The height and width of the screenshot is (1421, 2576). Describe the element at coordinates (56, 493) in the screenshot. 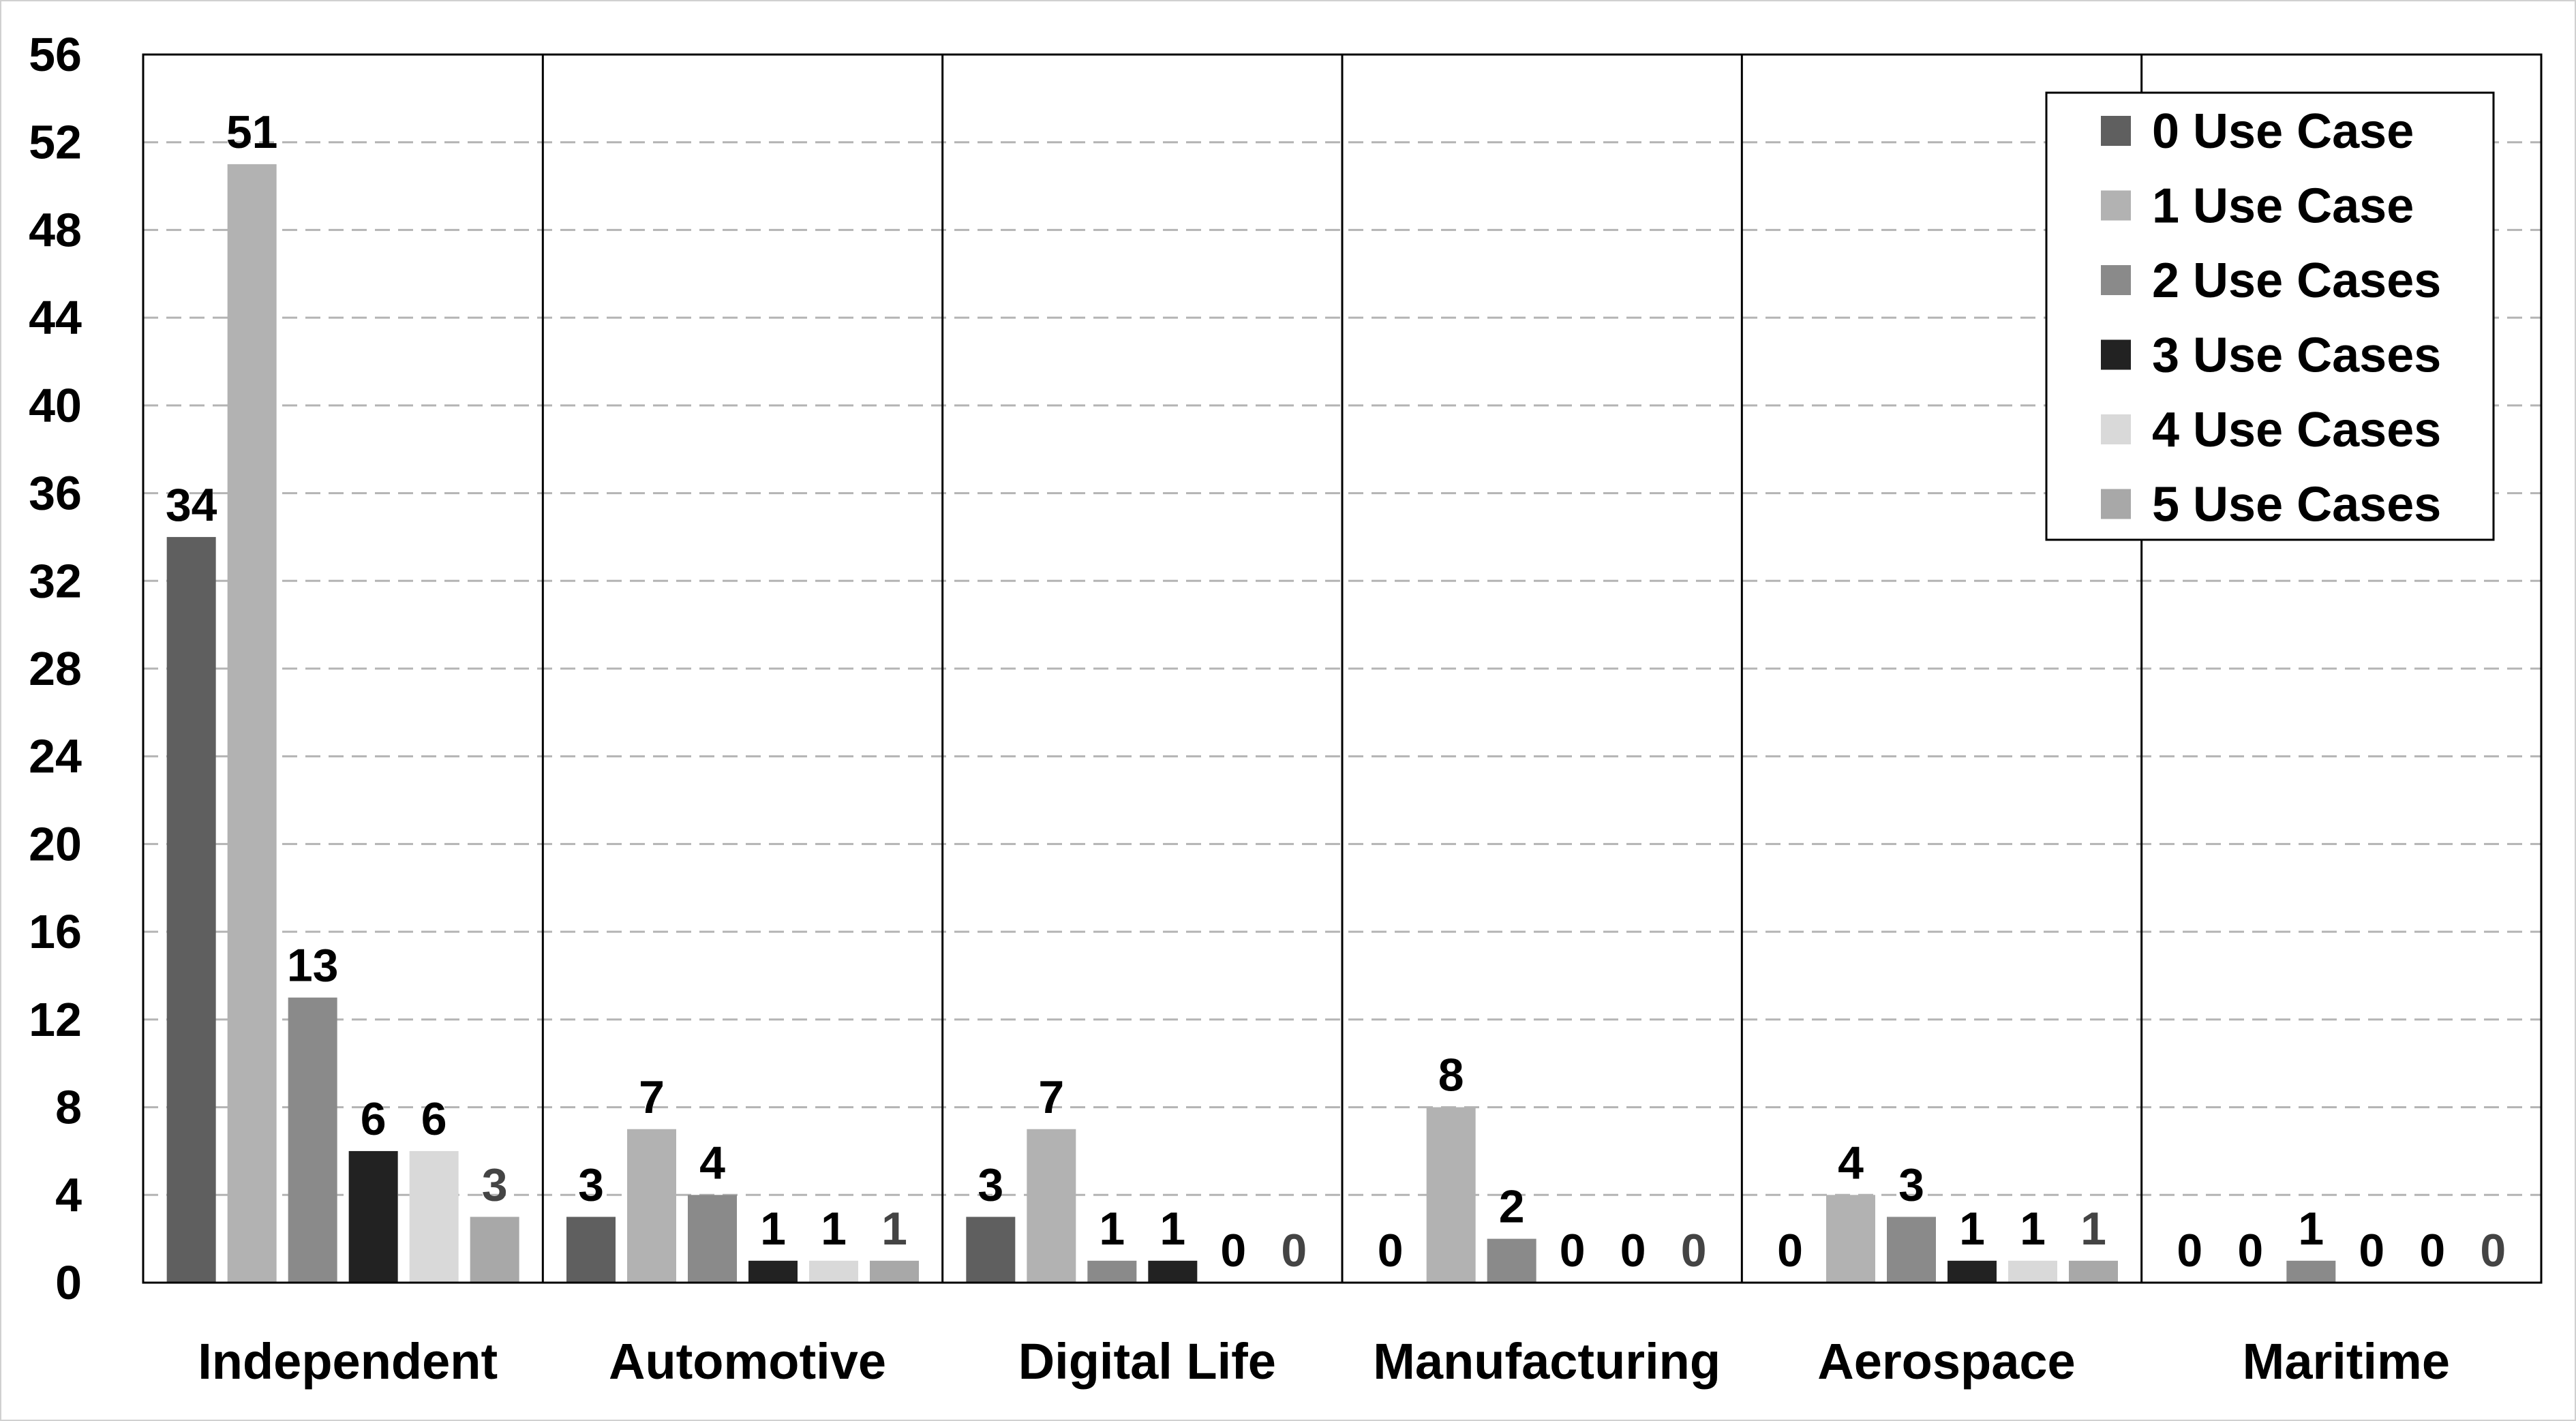

I see `y-tick-label: 36` at that location.